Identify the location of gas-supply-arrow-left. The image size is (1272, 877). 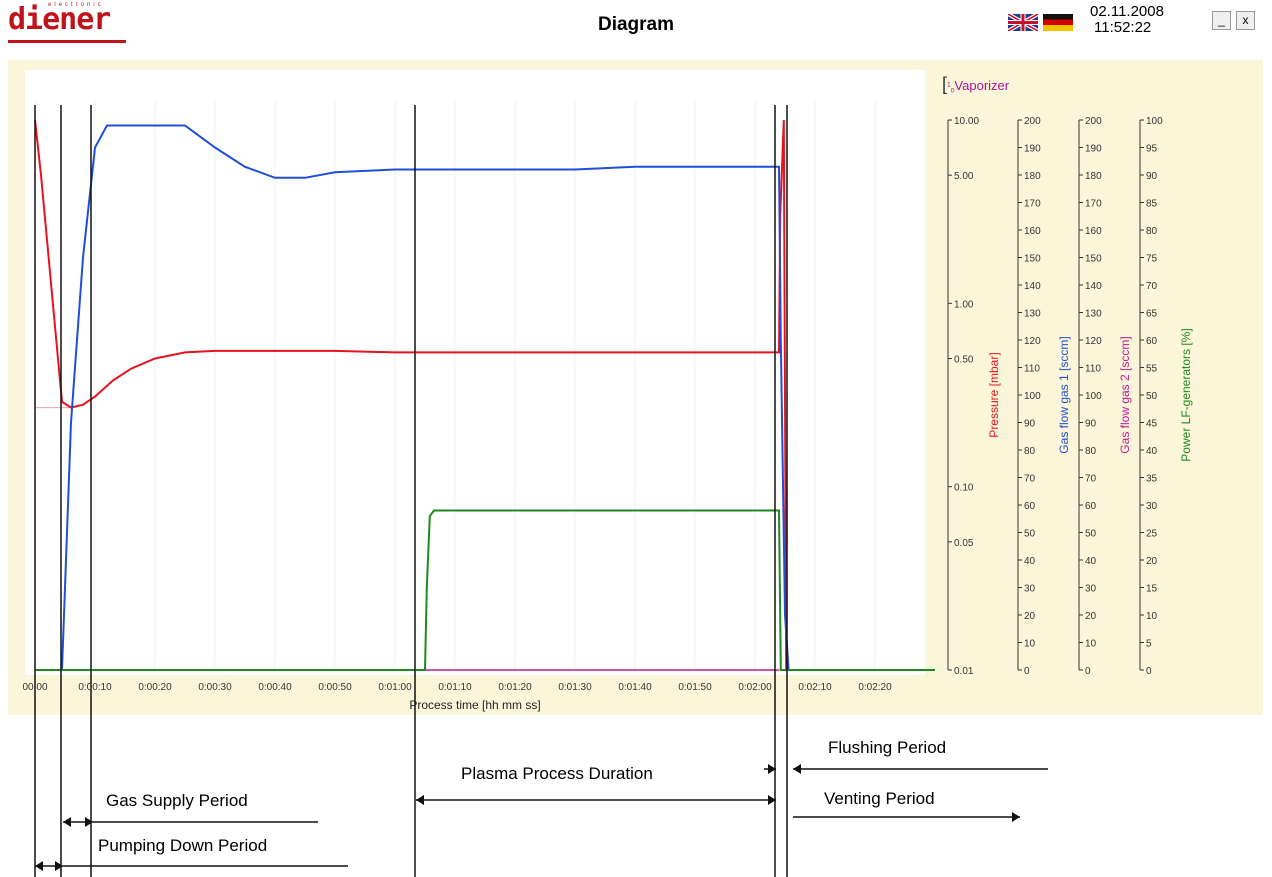
(67, 822).